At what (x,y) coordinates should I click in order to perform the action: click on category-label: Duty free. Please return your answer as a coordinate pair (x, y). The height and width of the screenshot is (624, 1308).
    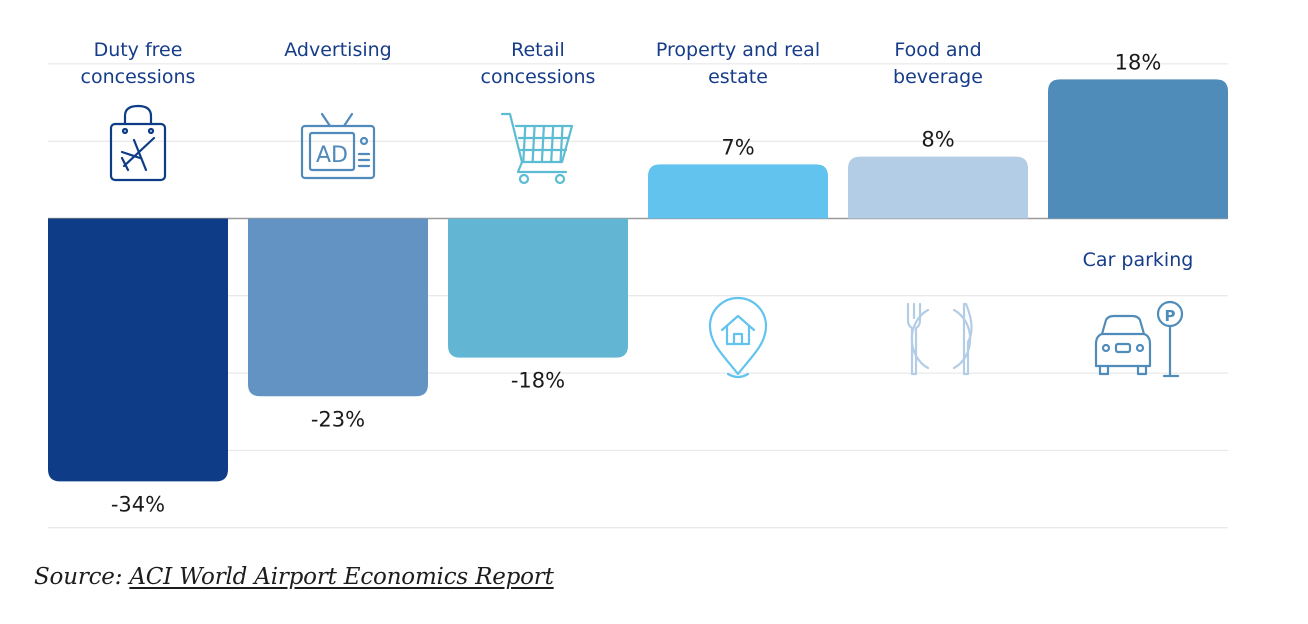
    Looking at the image, I should click on (138, 50).